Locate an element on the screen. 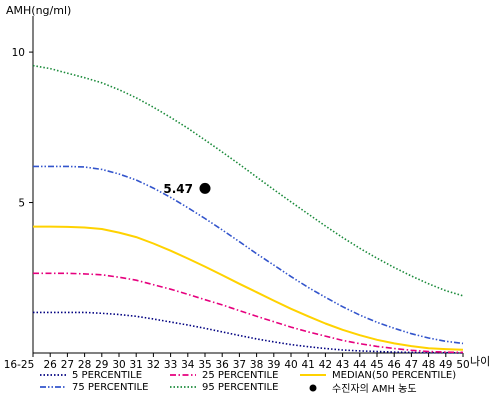 The image size is (500, 400). patient-point-group: 5.47 is located at coordinates (187, 189).